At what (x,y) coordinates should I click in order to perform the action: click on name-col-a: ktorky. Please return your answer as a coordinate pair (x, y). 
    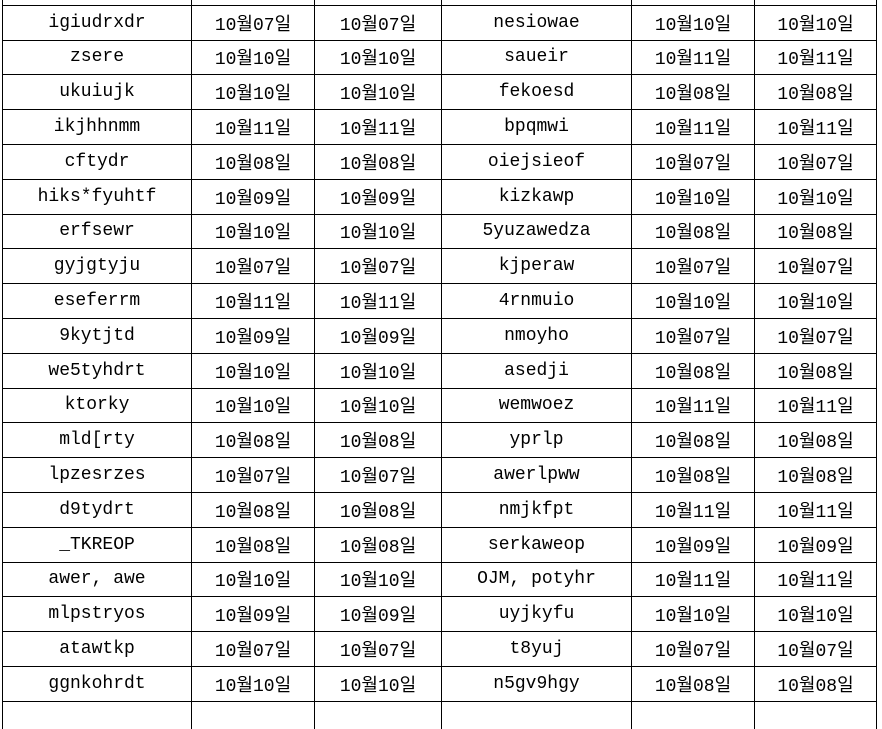
    Looking at the image, I should click on (97, 405).